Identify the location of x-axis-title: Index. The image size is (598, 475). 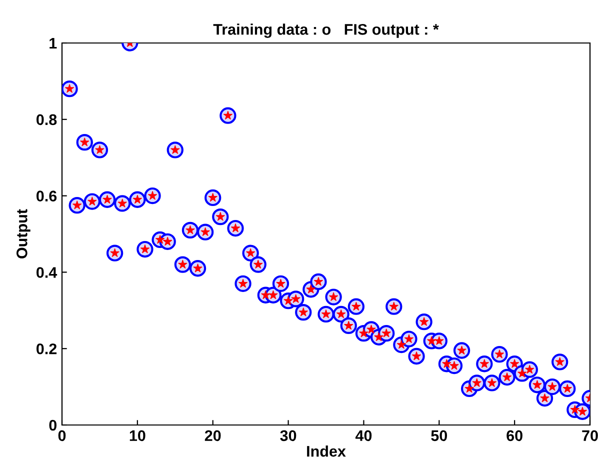
(326, 451).